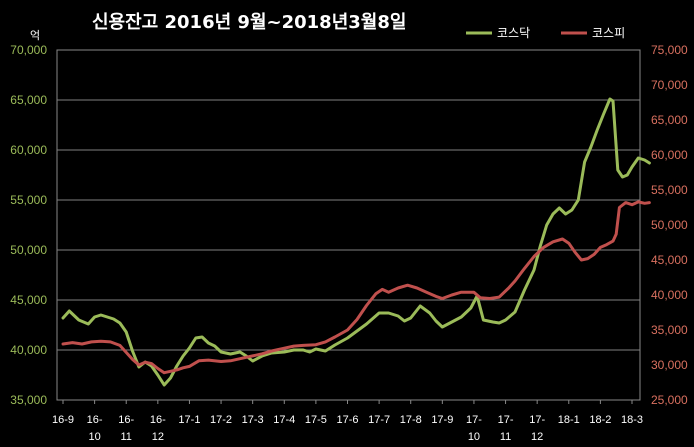  I want to click on x-tick-label: 18-1, so click(569, 420).